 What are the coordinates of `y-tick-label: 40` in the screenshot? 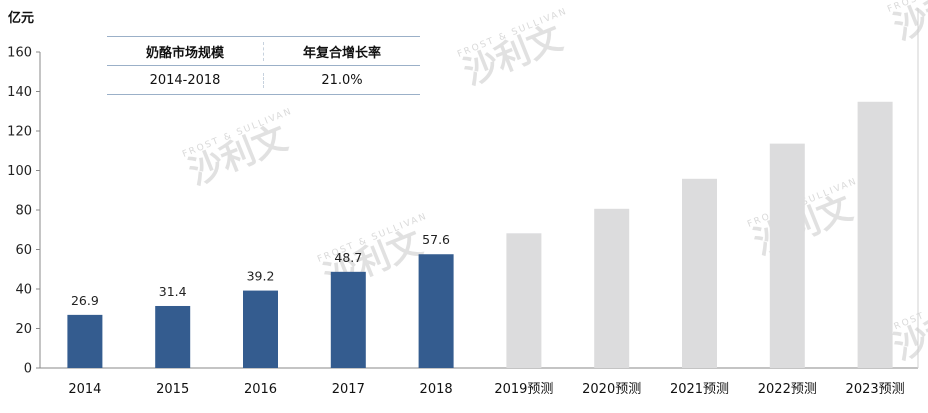 It's located at (23, 290).